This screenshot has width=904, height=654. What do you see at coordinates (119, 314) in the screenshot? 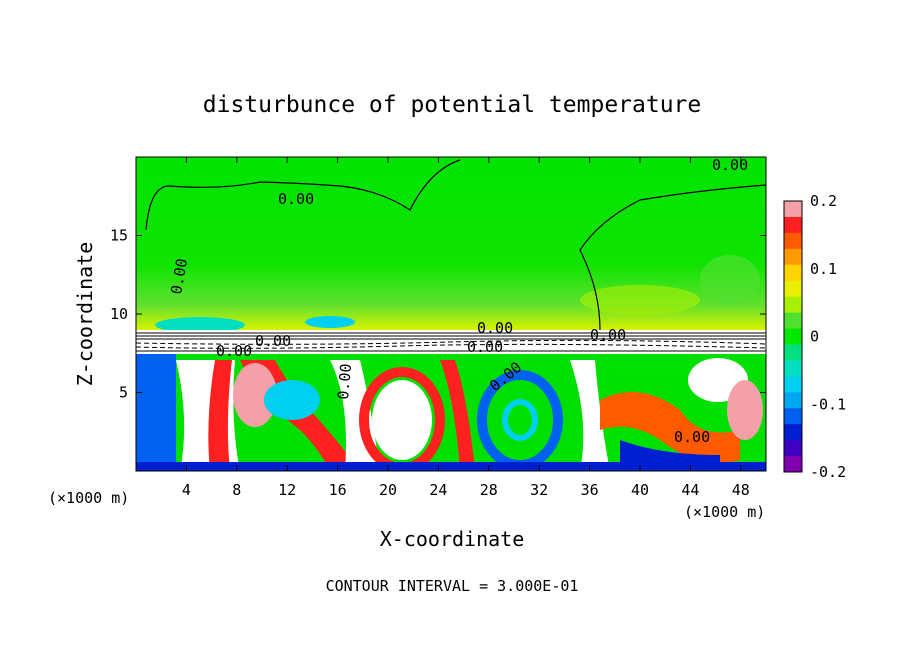
I see `y-tick-label: 10` at bounding box center [119, 314].